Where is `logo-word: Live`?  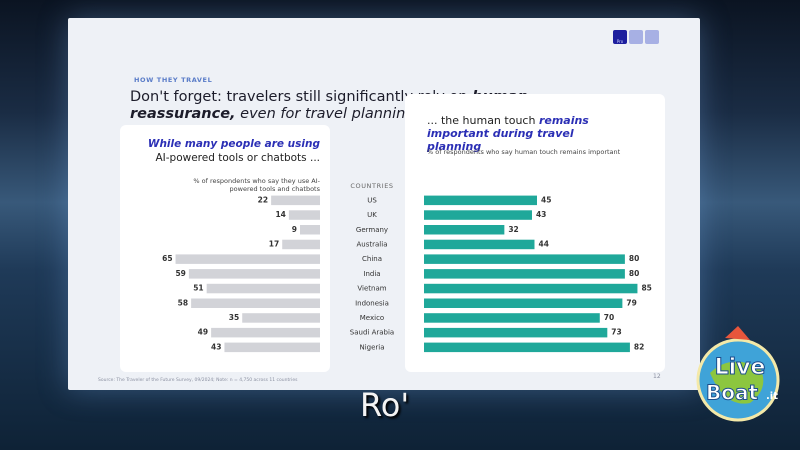
logo-word: Live is located at coordinates (740, 367).